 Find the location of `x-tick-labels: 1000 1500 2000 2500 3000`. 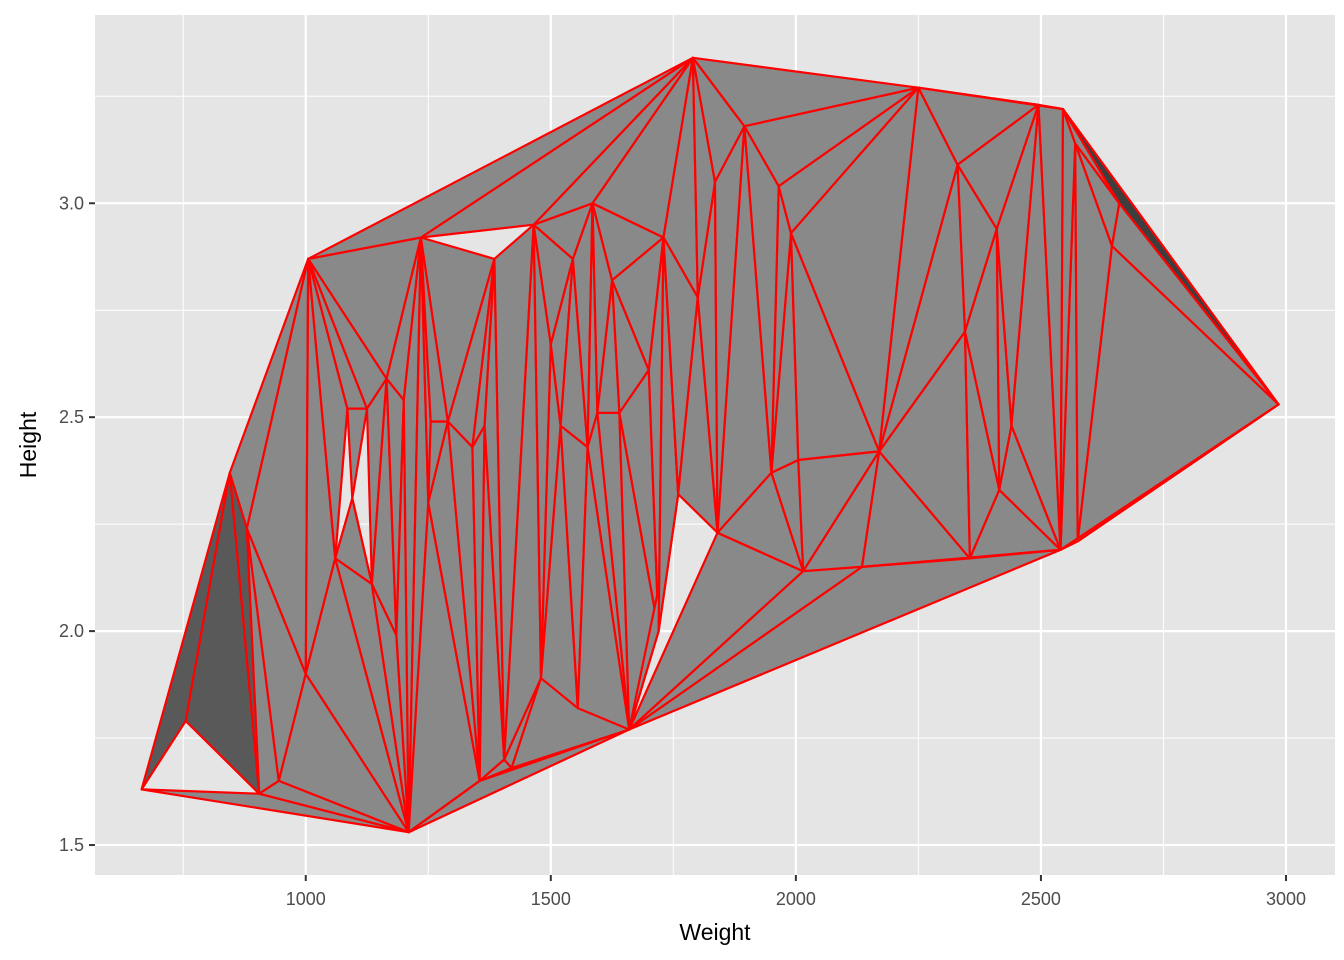

x-tick-labels: 1000 1500 2000 2500 3000 is located at coordinates (796, 899).